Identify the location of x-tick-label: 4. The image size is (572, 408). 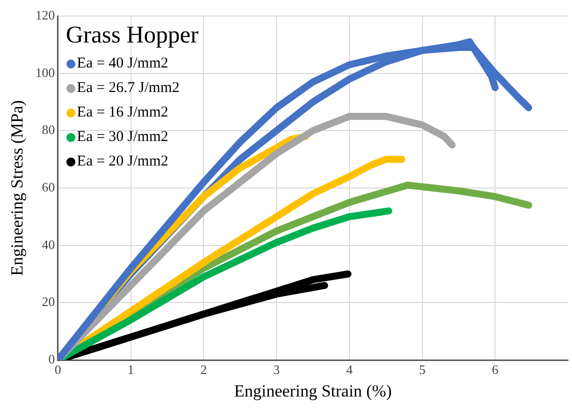
(350, 370).